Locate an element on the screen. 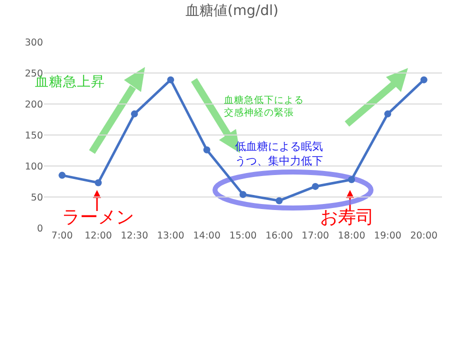 The height and width of the screenshot is (355, 464). x-tick-label: 20:00 is located at coordinates (424, 236).